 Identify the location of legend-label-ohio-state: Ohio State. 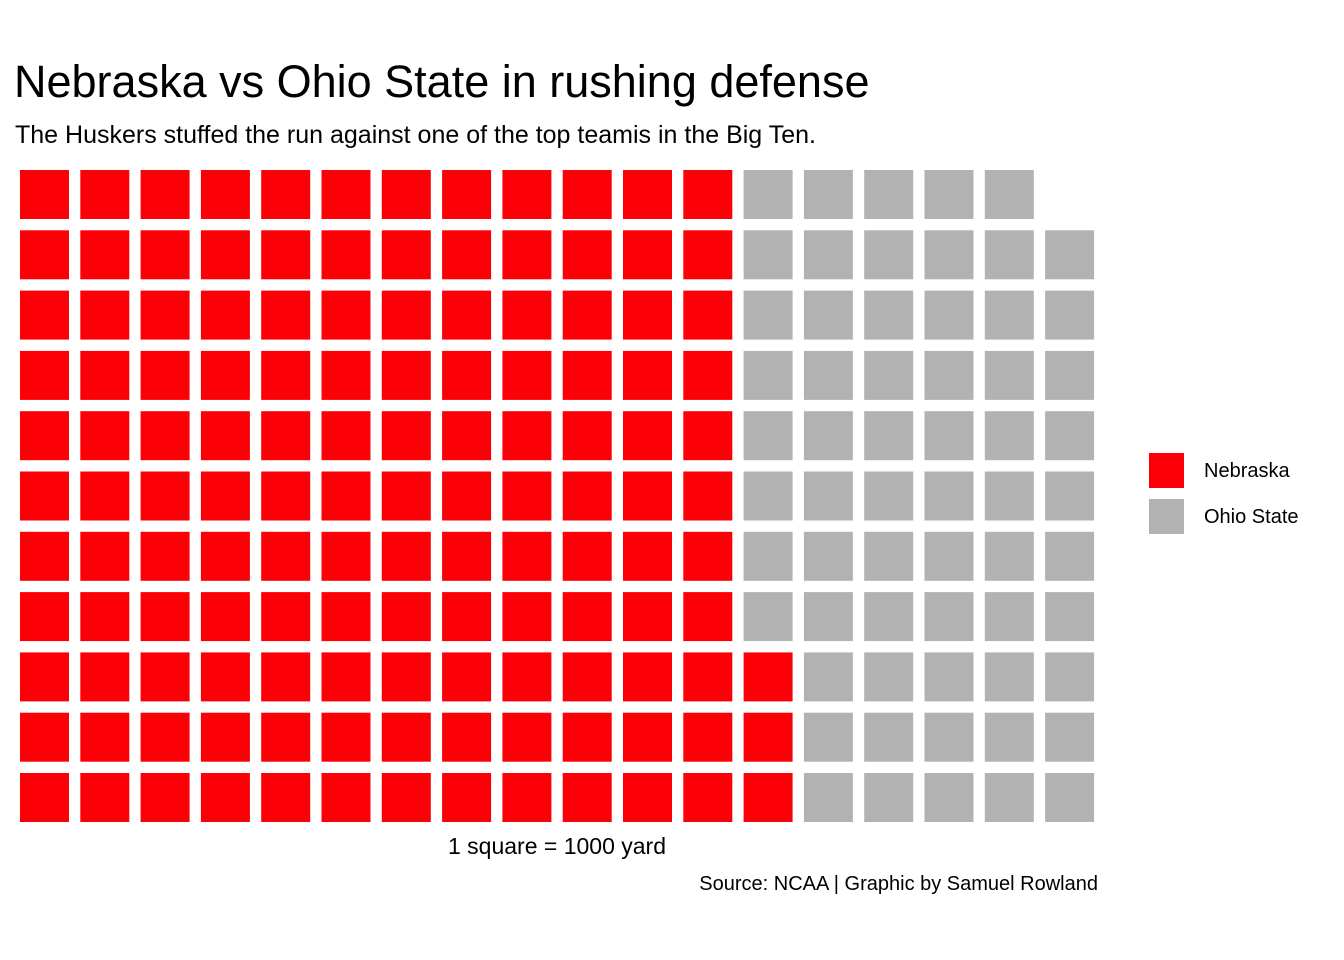
(1251, 517).